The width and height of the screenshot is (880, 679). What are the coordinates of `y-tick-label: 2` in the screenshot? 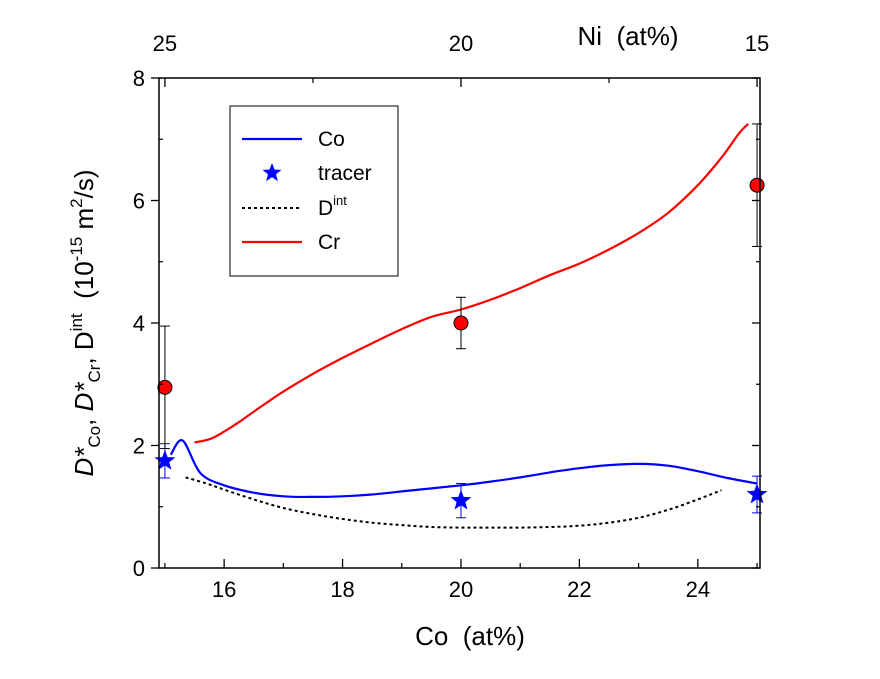 It's located at (139, 446).